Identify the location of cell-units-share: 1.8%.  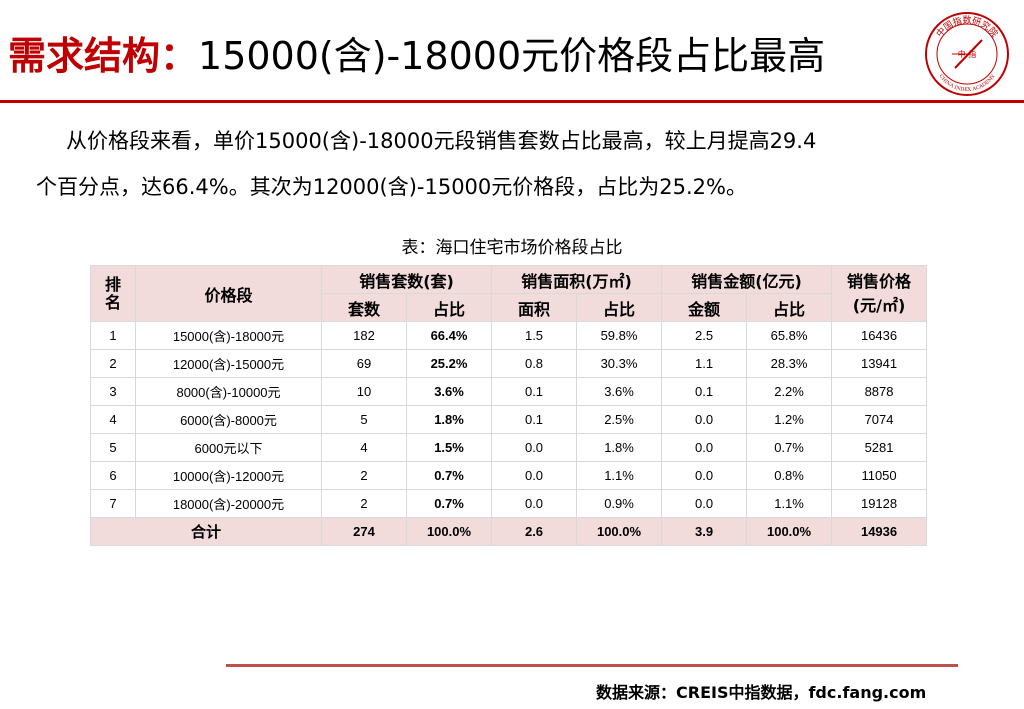
(449, 419).